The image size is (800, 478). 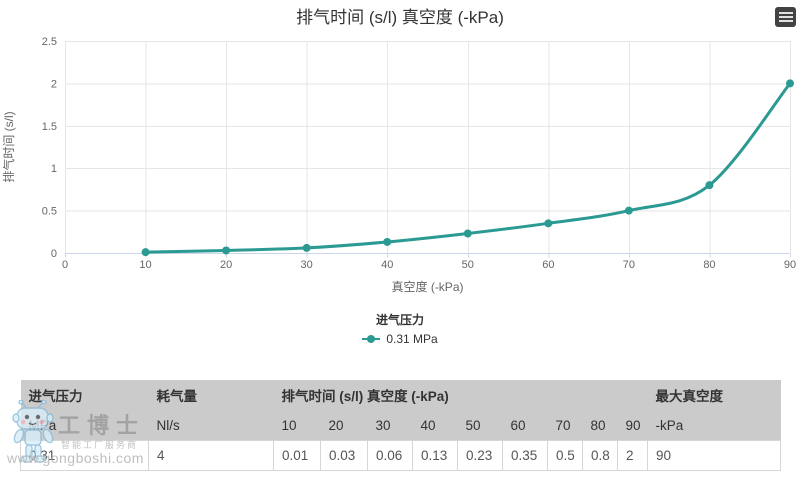 I want to click on table-header: 耗气量, so click(x=211, y=395).